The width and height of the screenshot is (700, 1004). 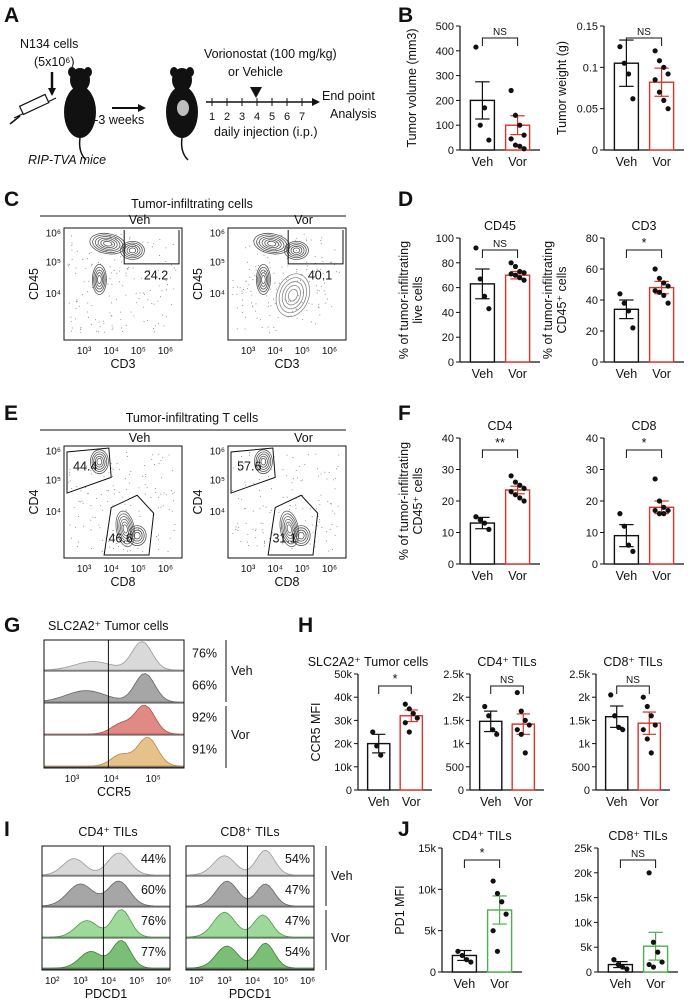 I want to click on x-tick-label: 10³, so click(x=80, y=981).